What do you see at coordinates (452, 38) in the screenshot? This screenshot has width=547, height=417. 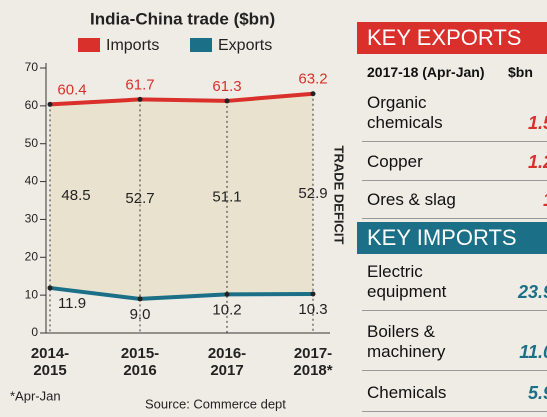 I see `exports-header: KEY EXPORTS` at bounding box center [452, 38].